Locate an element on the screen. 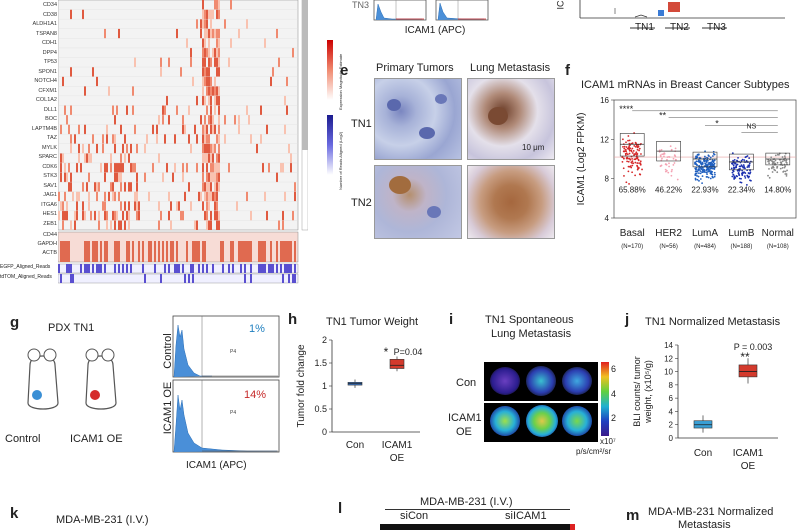 Image resolution: width=800 pixels, height=531 pixels. panel-i-title1: TN1 Spontaneous is located at coordinates (529, 320).